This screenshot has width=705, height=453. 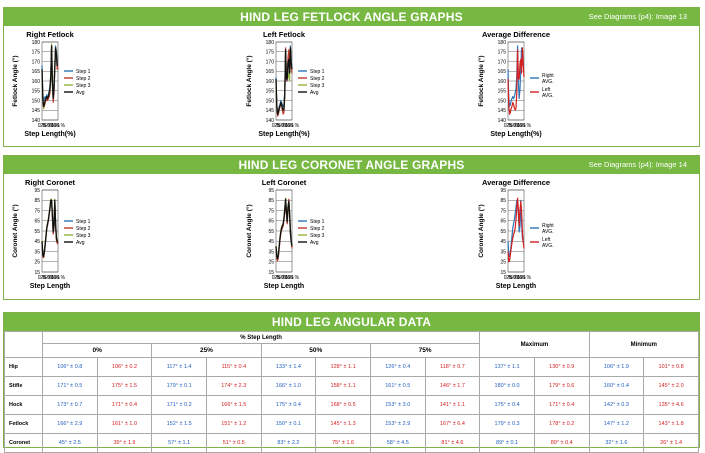 I want to click on right-value-cell: 175° ± 0.4, so click(x=507, y=405).